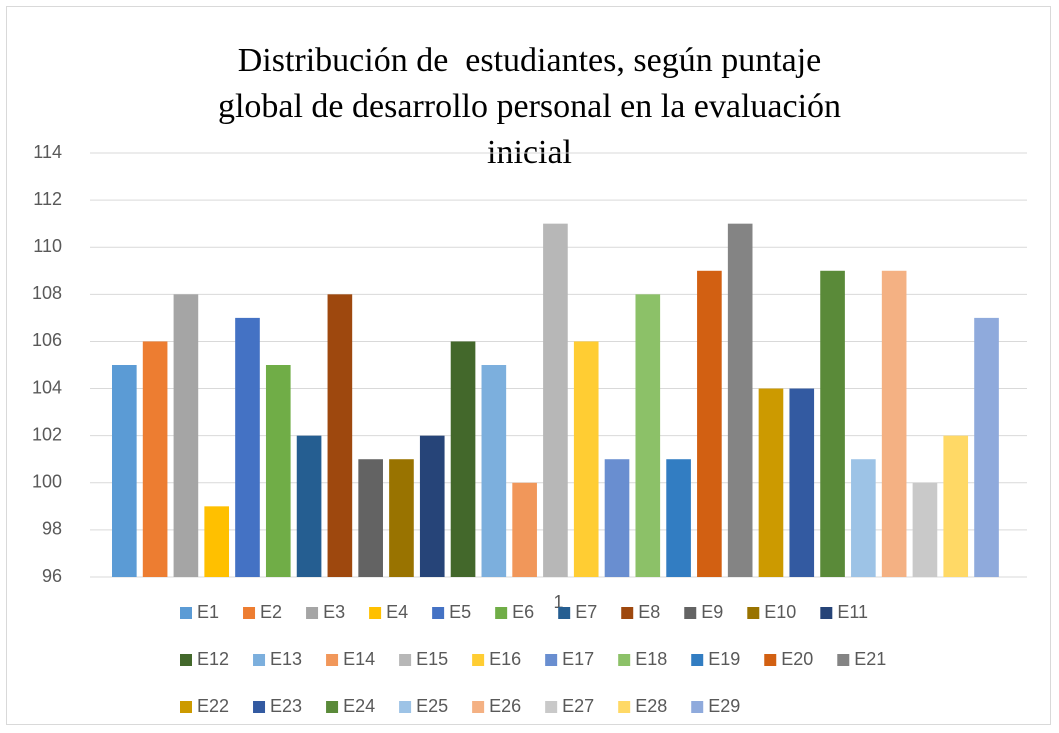 The image size is (1059, 733). I want to click on y-tick-label: 108, so click(47, 293).